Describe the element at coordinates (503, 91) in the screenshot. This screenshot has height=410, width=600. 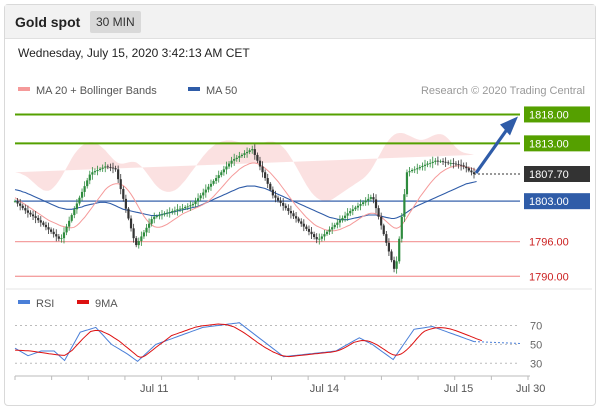
I see `credit-text: Research © 2020 Trading Central` at that location.